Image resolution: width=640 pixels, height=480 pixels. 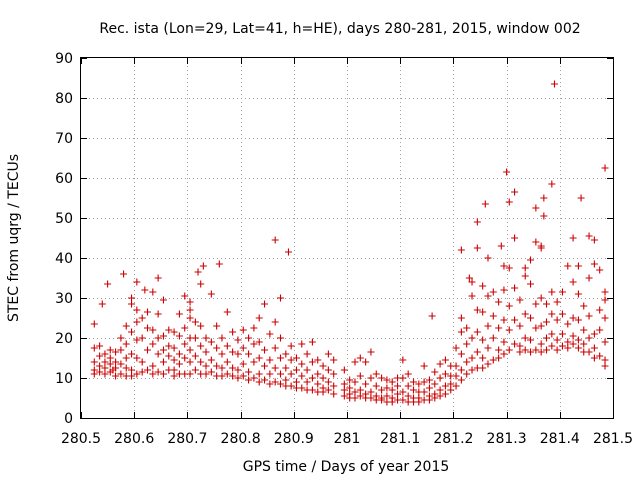 What do you see at coordinates (64, 299) in the screenshot?
I see `y-tick-label: 30` at bounding box center [64, 299].